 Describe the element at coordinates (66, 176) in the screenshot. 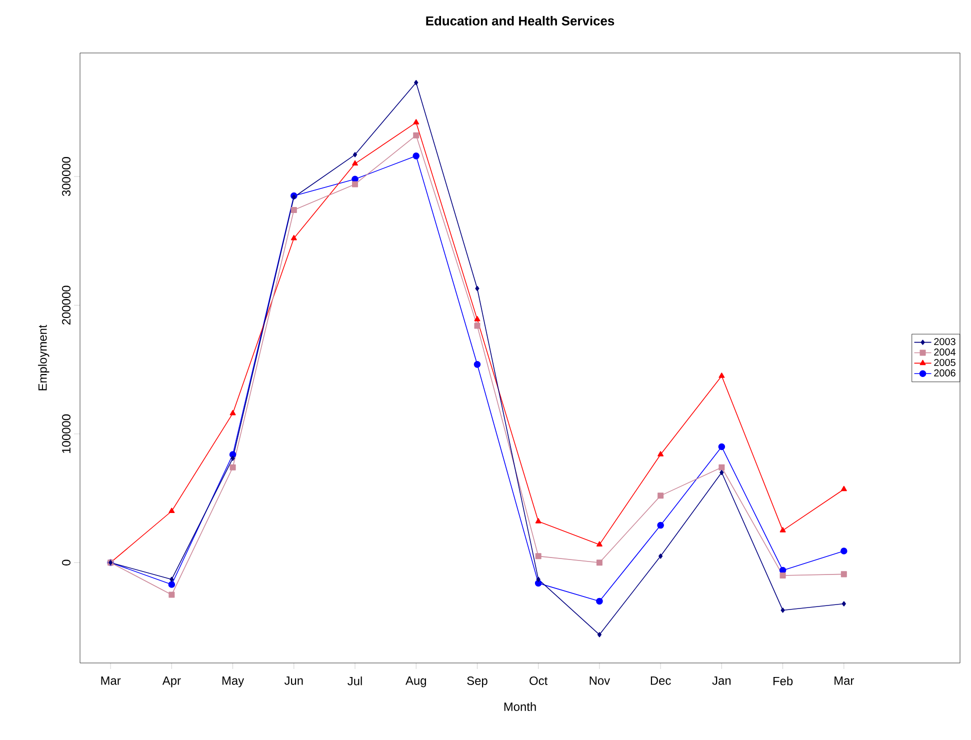

I see `y-tick-label: 300000` at that location.